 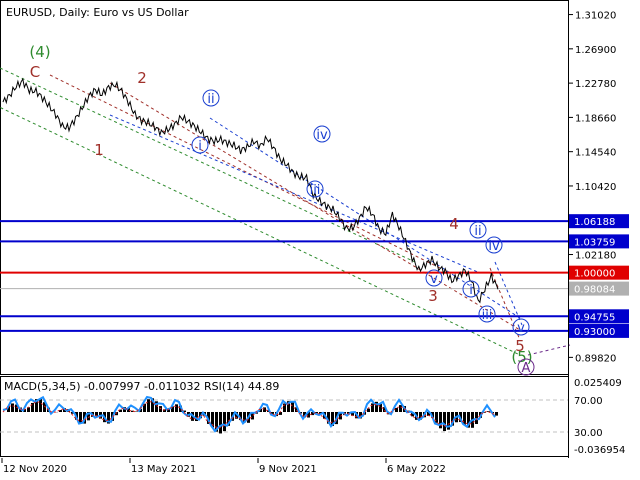 I want to click on price-tick-label: 1.14540, so click(x=595, y=153).